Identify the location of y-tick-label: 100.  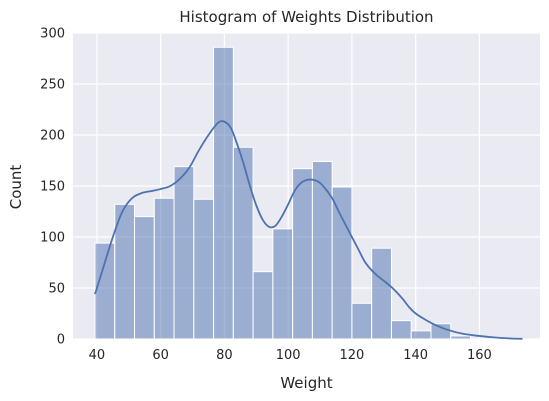
(52, 238).